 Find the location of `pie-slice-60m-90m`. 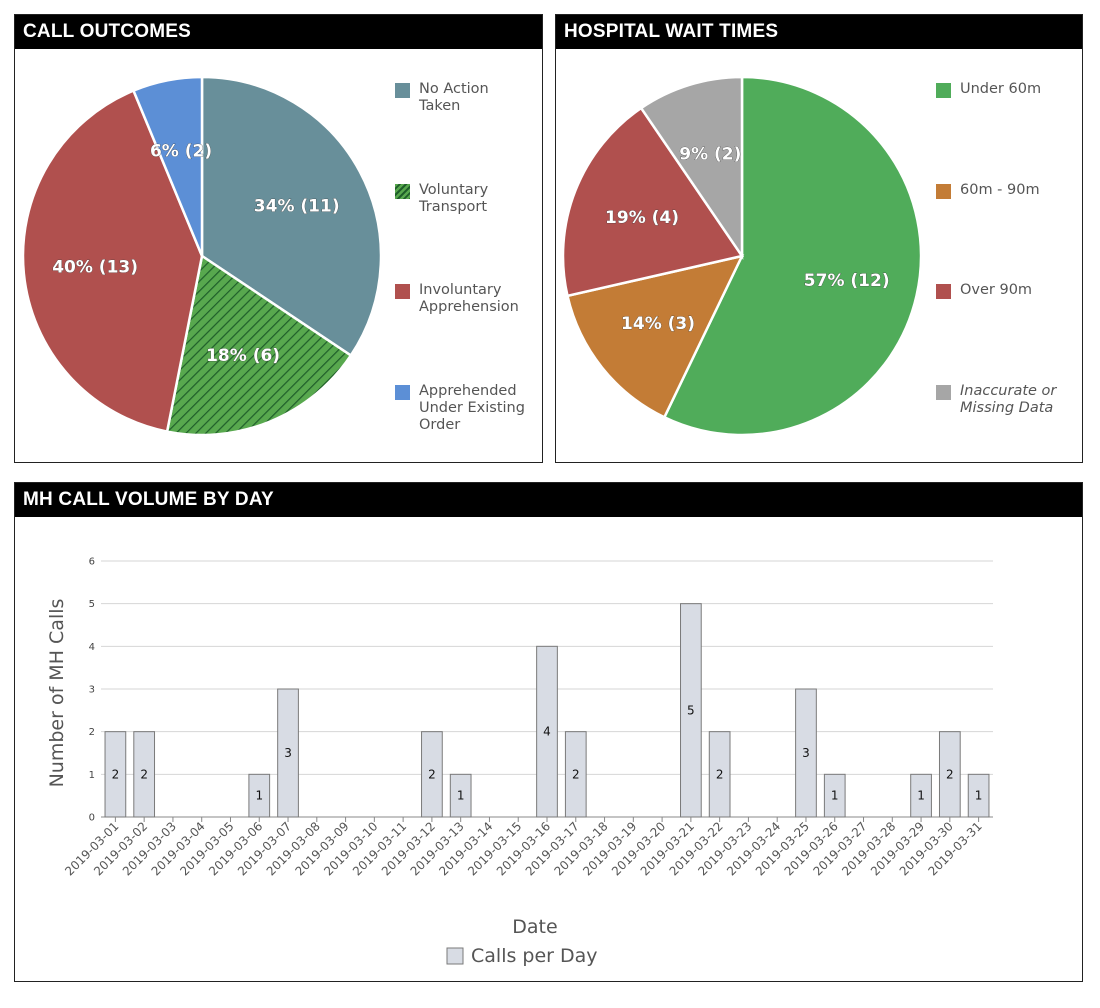

pie-slice-60m-90m is located at coordinates (655, 336).